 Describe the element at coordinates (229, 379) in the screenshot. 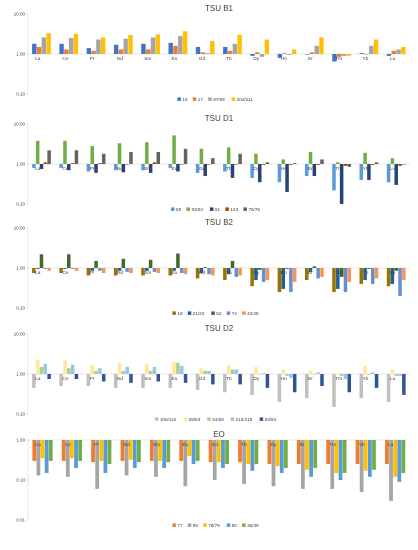

I see `category-label: Tb` at that location.